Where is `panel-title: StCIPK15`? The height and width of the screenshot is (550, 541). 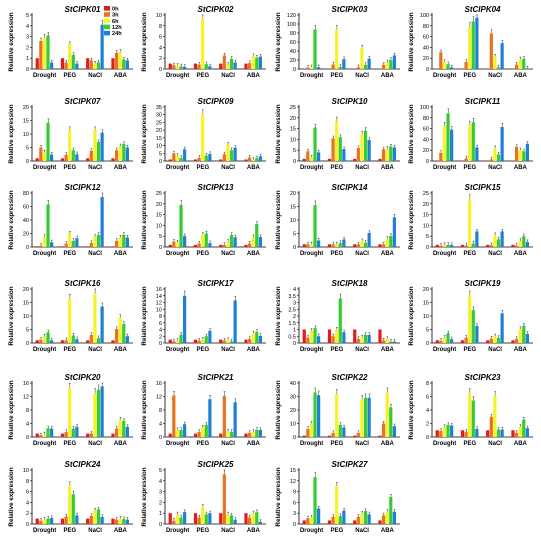
panel-title: StCIPK15 is located at coordinates (482, 187).